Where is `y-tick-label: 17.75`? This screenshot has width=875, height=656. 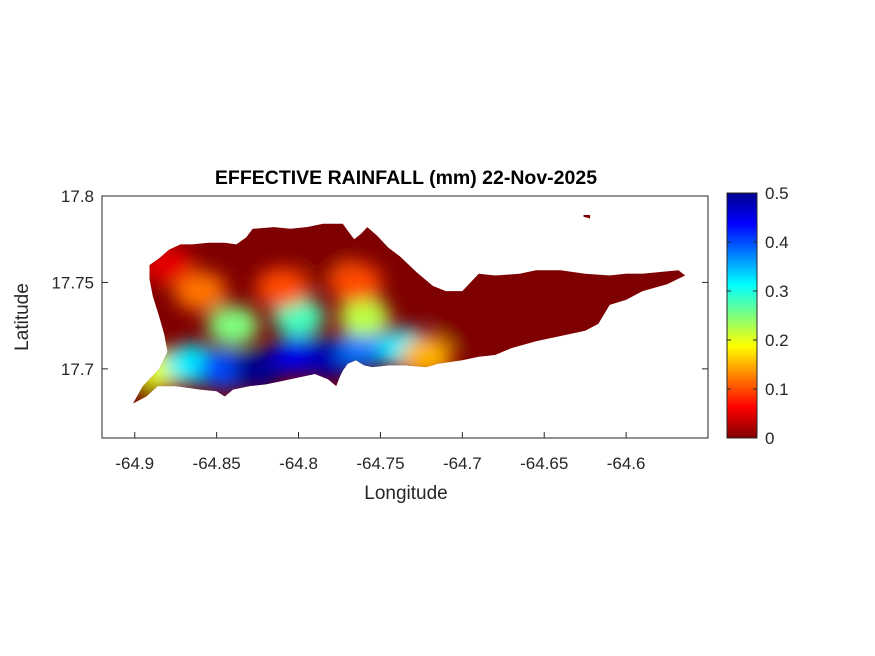 y-tick-label: 17.75 is located at coordinates (72, 282).